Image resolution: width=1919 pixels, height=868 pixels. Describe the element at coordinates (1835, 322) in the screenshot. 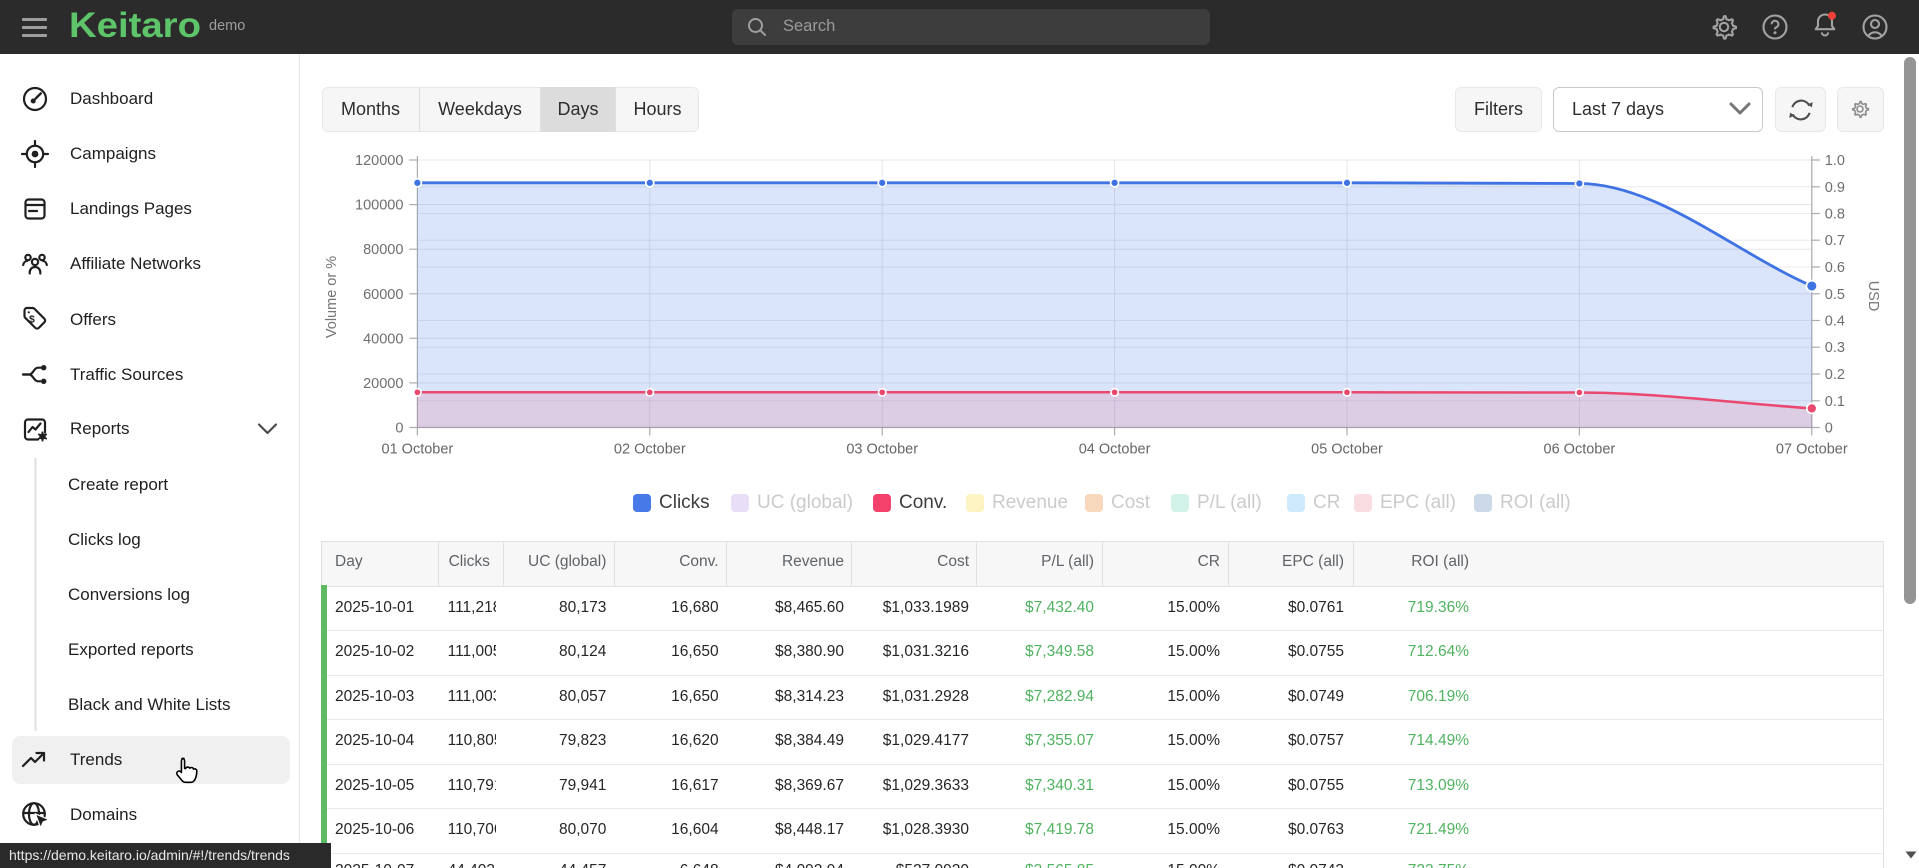

I see `svg-text: 0.4` at that location.